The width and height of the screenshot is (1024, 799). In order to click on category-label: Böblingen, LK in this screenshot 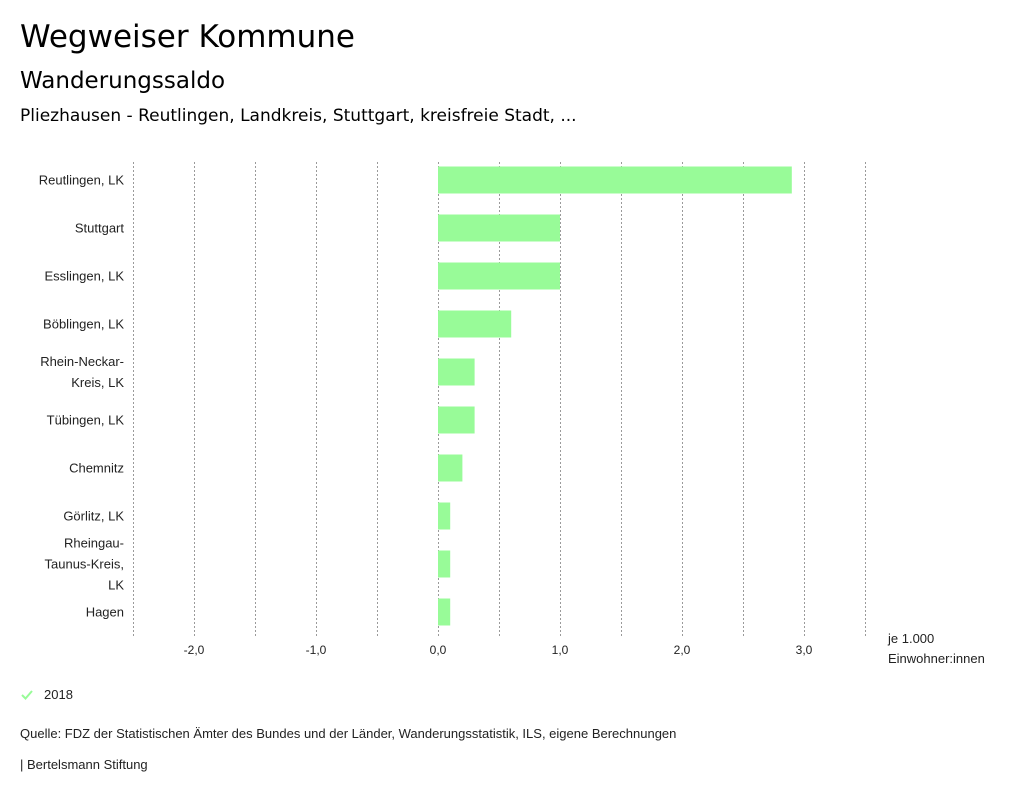, I will do `click(83, 324)`.